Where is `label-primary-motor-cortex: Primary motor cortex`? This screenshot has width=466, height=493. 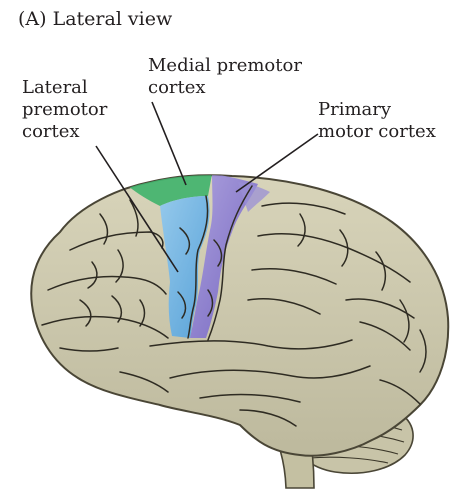 label-primary-motor-cortex: Primary motor cortex is located at coordinates (377, 121).